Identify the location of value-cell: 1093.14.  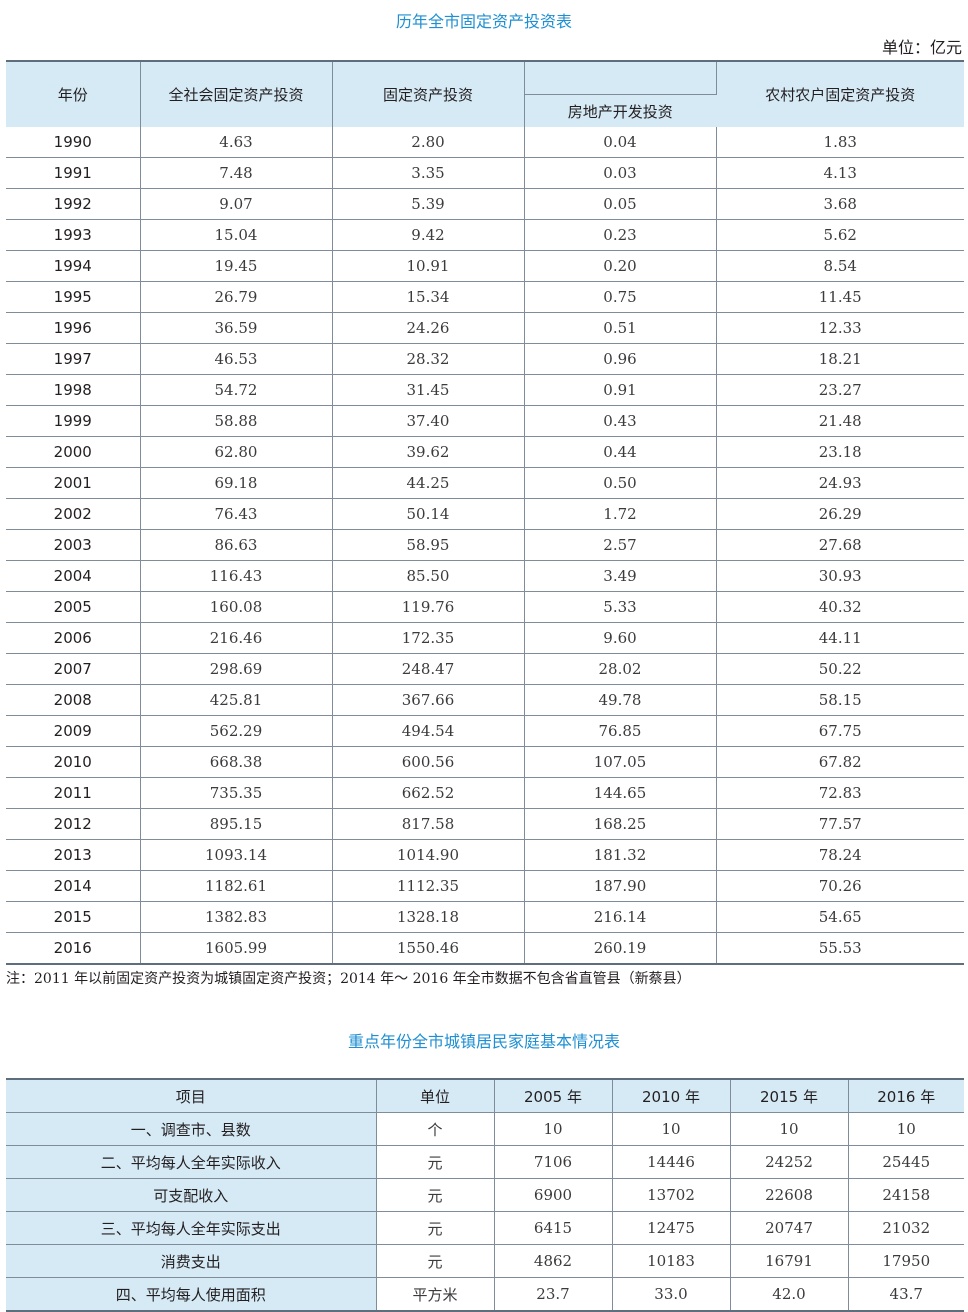
(236, 855).